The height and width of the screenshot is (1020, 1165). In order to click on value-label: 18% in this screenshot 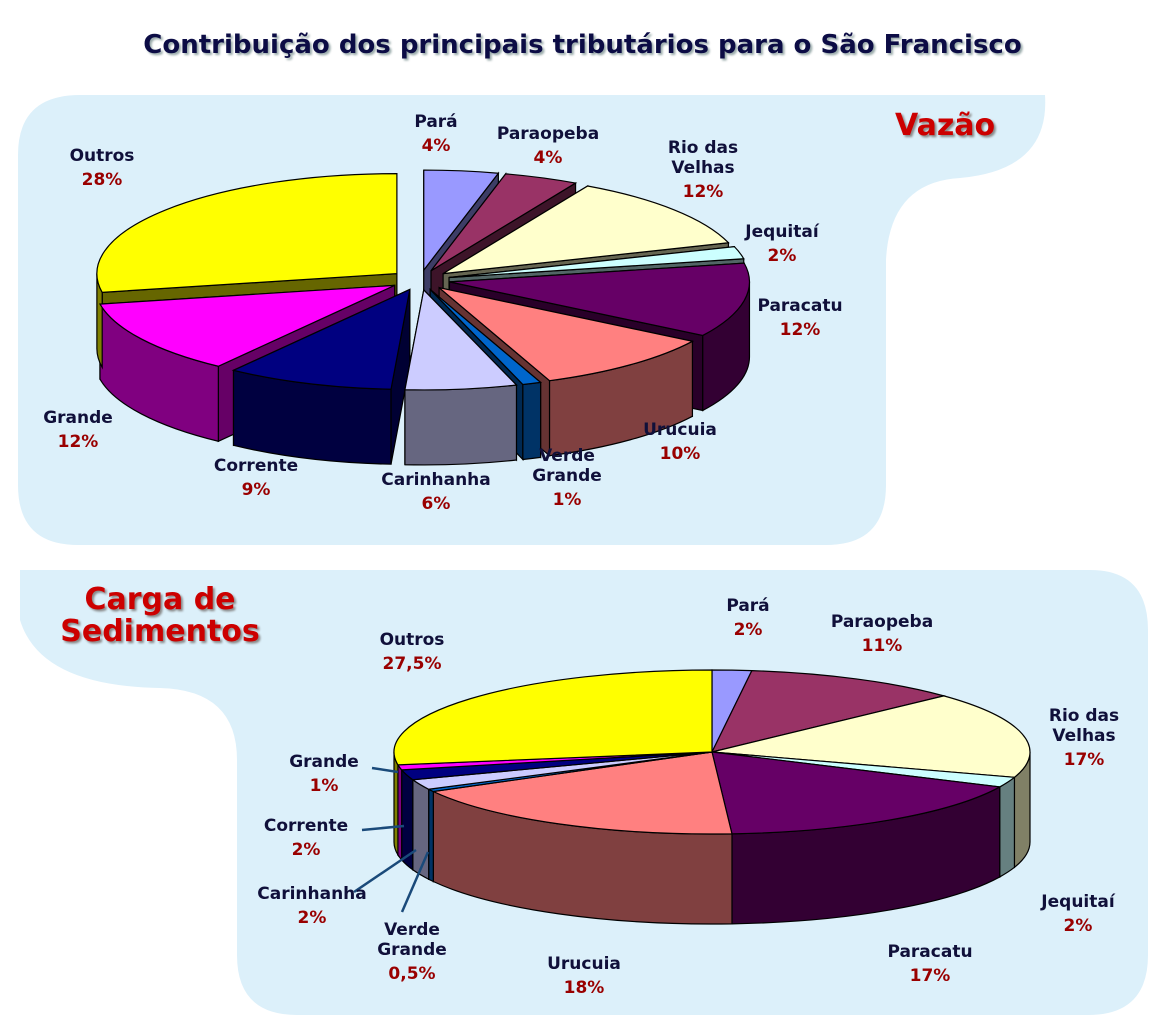, I will do `click(584, 988)`.